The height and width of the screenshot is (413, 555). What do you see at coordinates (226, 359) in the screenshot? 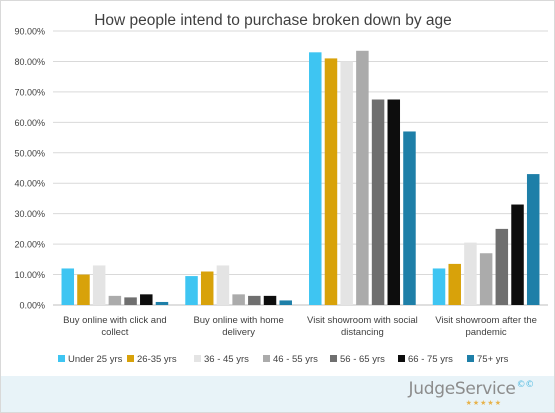
I see `legend-label: 36 - 45 yrs` at bounding box center [226, 359].